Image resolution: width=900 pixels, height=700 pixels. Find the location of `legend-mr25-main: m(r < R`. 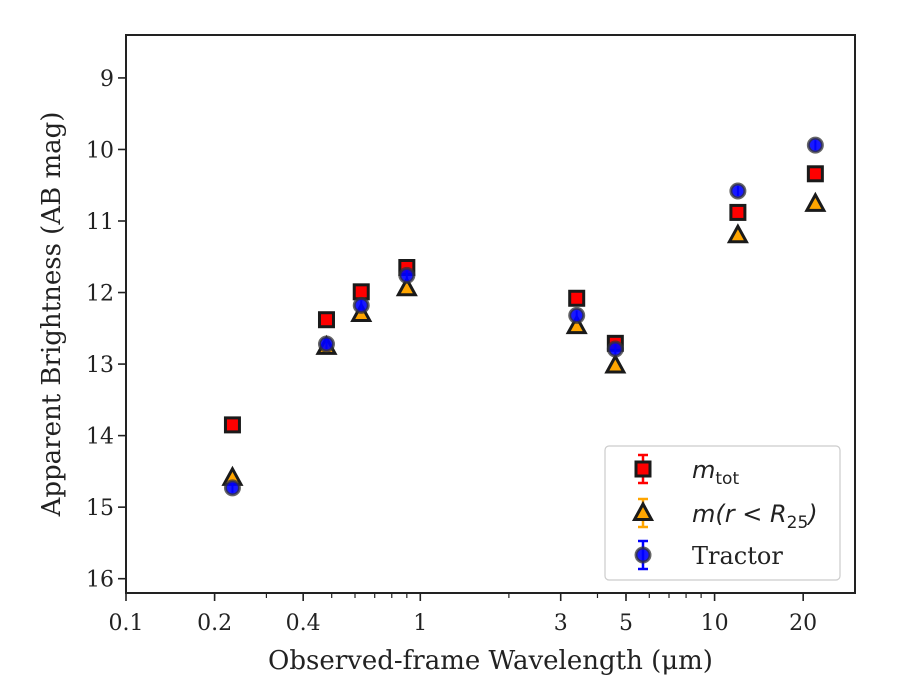

legend-mr25-main: m(r < R is located at coordinates (739, 514).